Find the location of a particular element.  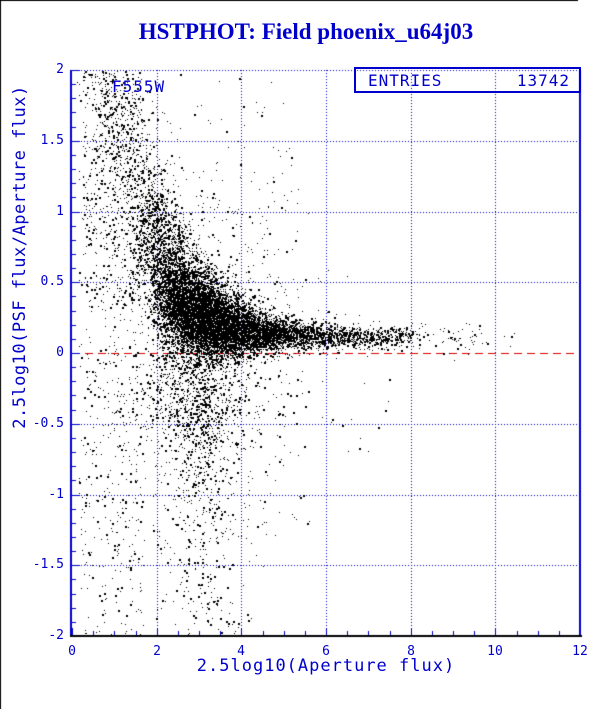

x-axis-label: 2.5log10(Aperture flux) is located at coordinates (326, 666).